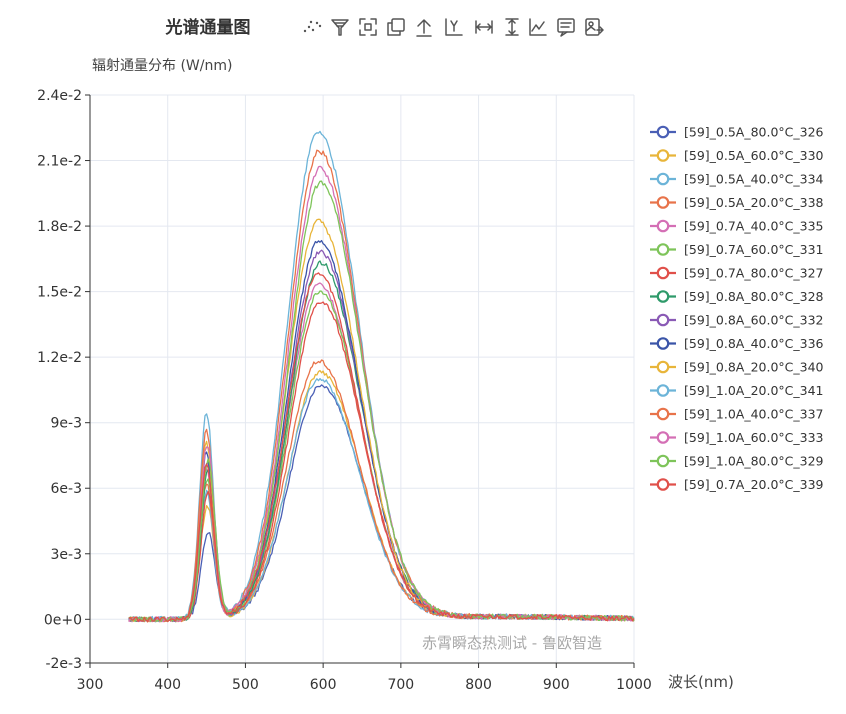 The height and width of the screenshot is (714, 846). Describe the element at coordinates (754, 390) in the screenshot. I see `legend-label: [59]_1.0A_20.0°C_341` at that location.